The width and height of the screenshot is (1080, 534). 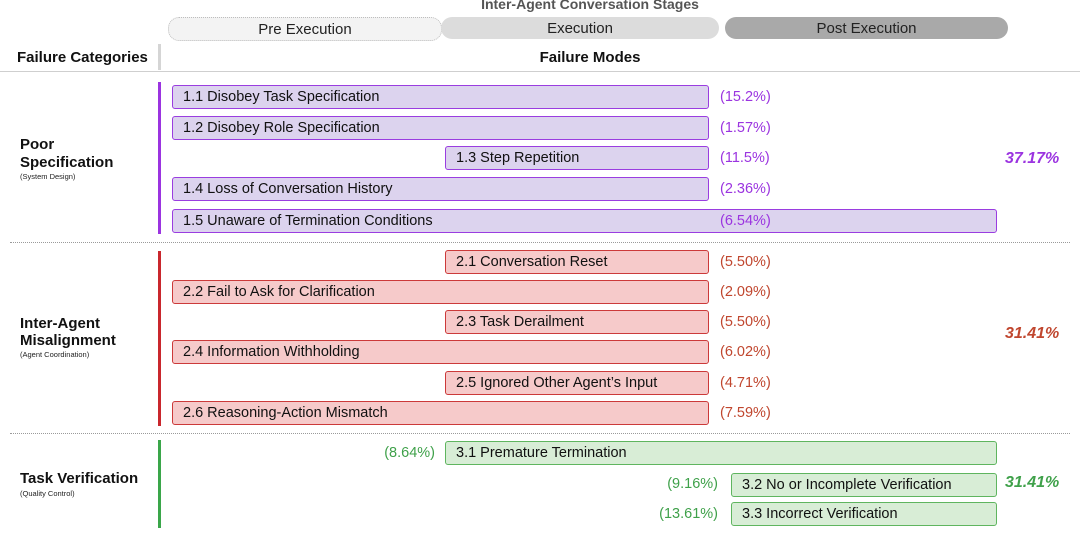 What do you see at coordinates (745, 221) in the screenshot?
I see `failure-mode-pct: (6.54%)` at bounding box center [745, 221].